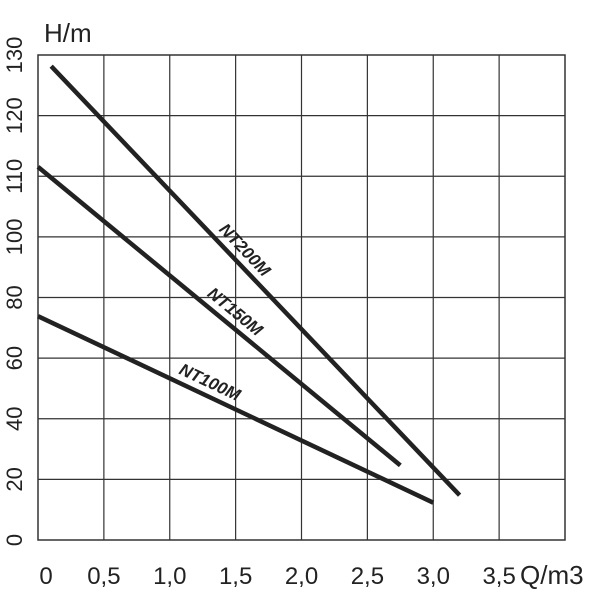  Describe the element at coordinates (14, 358) in the screenshot. I see `y-tick-label: 60` at that location.